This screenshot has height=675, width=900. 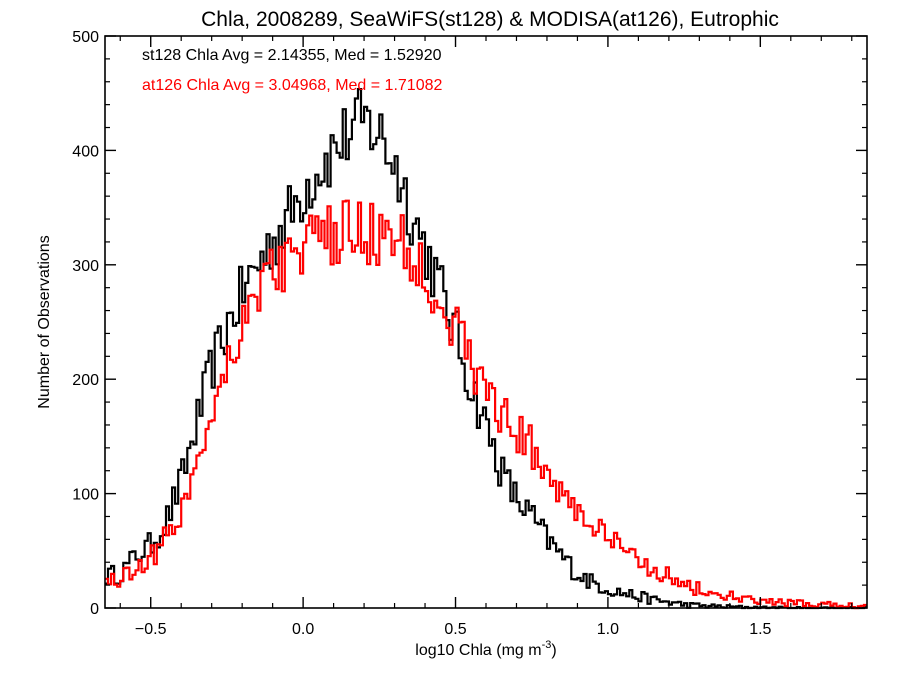 What do you see at coordinates (85, 266) in the screenshot?
I see `y-tick-label: 300` at bounding box center [85, 266].